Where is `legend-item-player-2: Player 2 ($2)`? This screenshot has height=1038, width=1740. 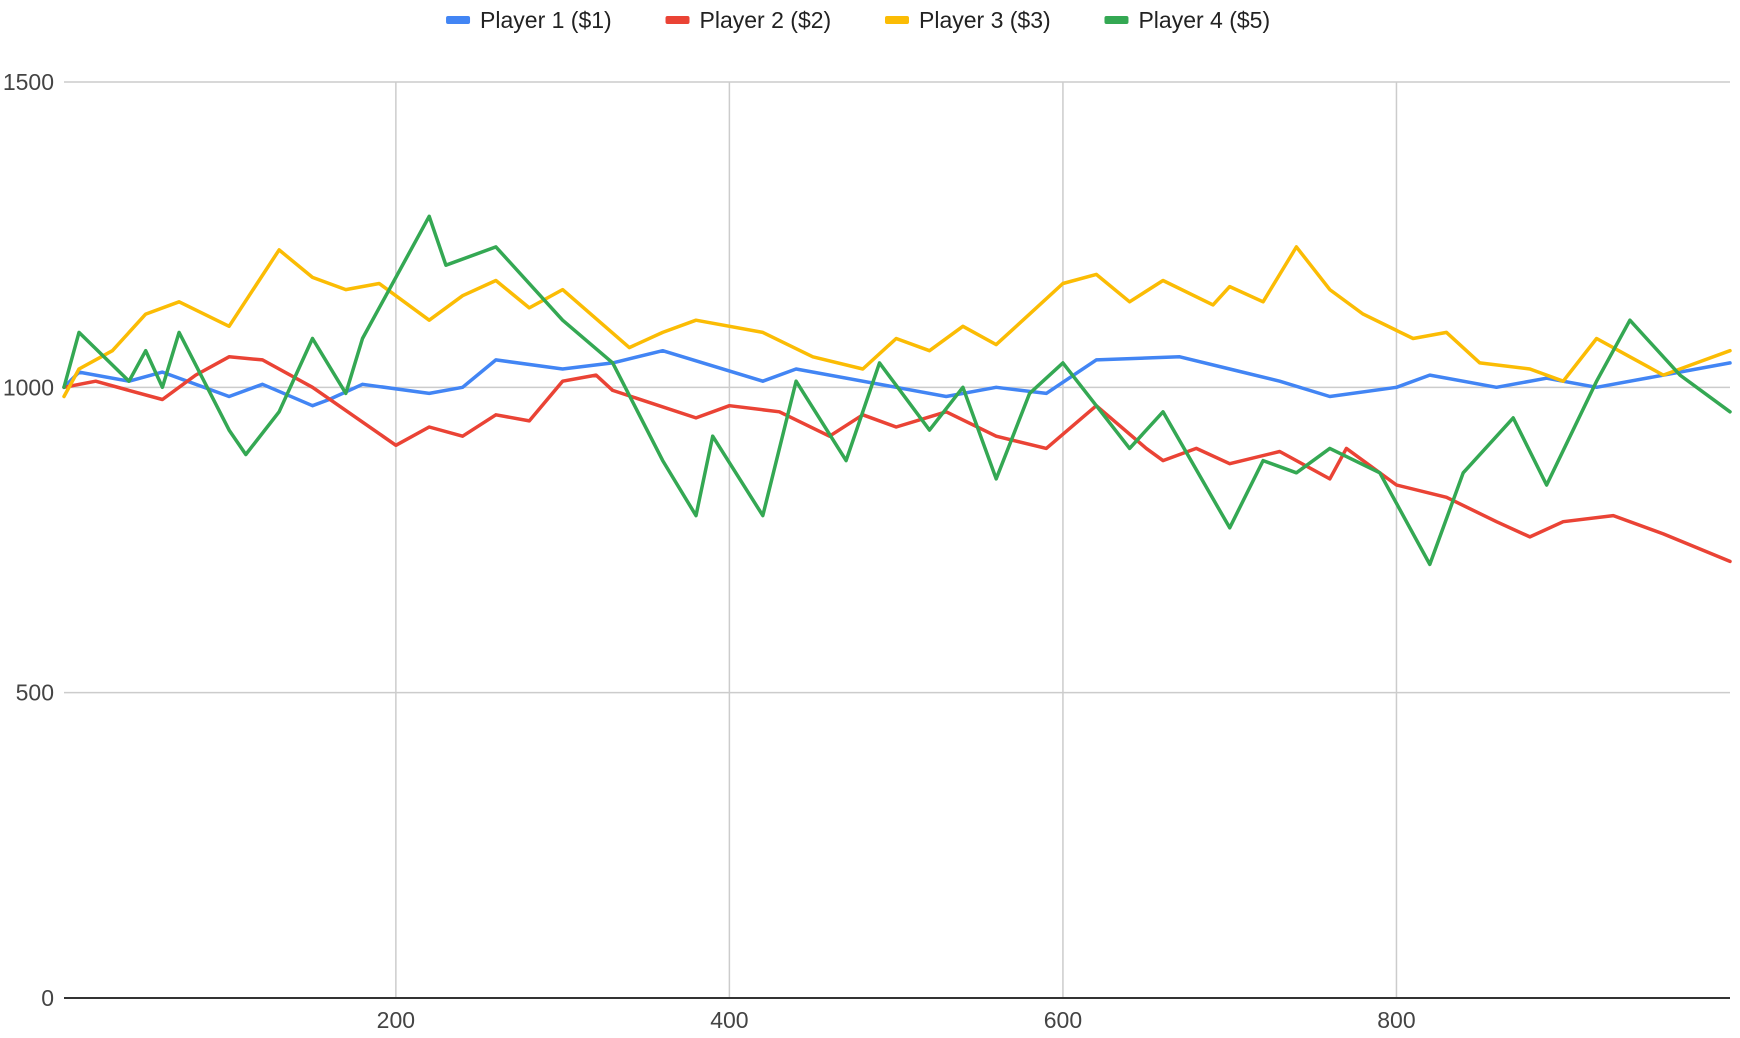
legend-item-player-2: Player 2 ($2) is located at coordinates (748, 20).